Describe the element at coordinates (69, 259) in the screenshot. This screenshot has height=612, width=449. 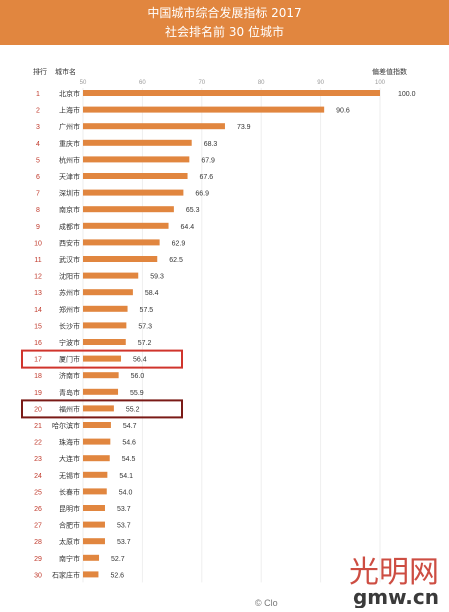
I see `city-label: 武汉市` at that location.